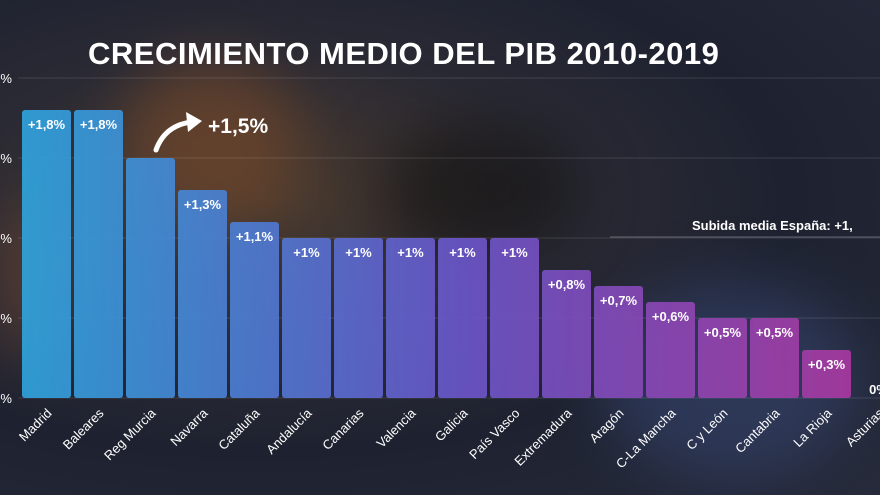 This screenshot has height=495, width=880. What do you see at coordinates (772, 225) in the screenshot?
I see `average-annotation: Subida media España: +1,` at bounding box center [772, 225].